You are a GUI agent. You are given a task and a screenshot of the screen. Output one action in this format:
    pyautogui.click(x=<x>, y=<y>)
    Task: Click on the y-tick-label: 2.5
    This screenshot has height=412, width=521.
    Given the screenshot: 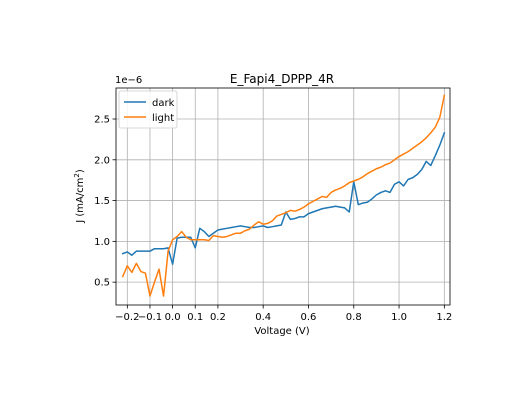 What is the action you would take?
    pyautogui.click(x=102, y=120)
    